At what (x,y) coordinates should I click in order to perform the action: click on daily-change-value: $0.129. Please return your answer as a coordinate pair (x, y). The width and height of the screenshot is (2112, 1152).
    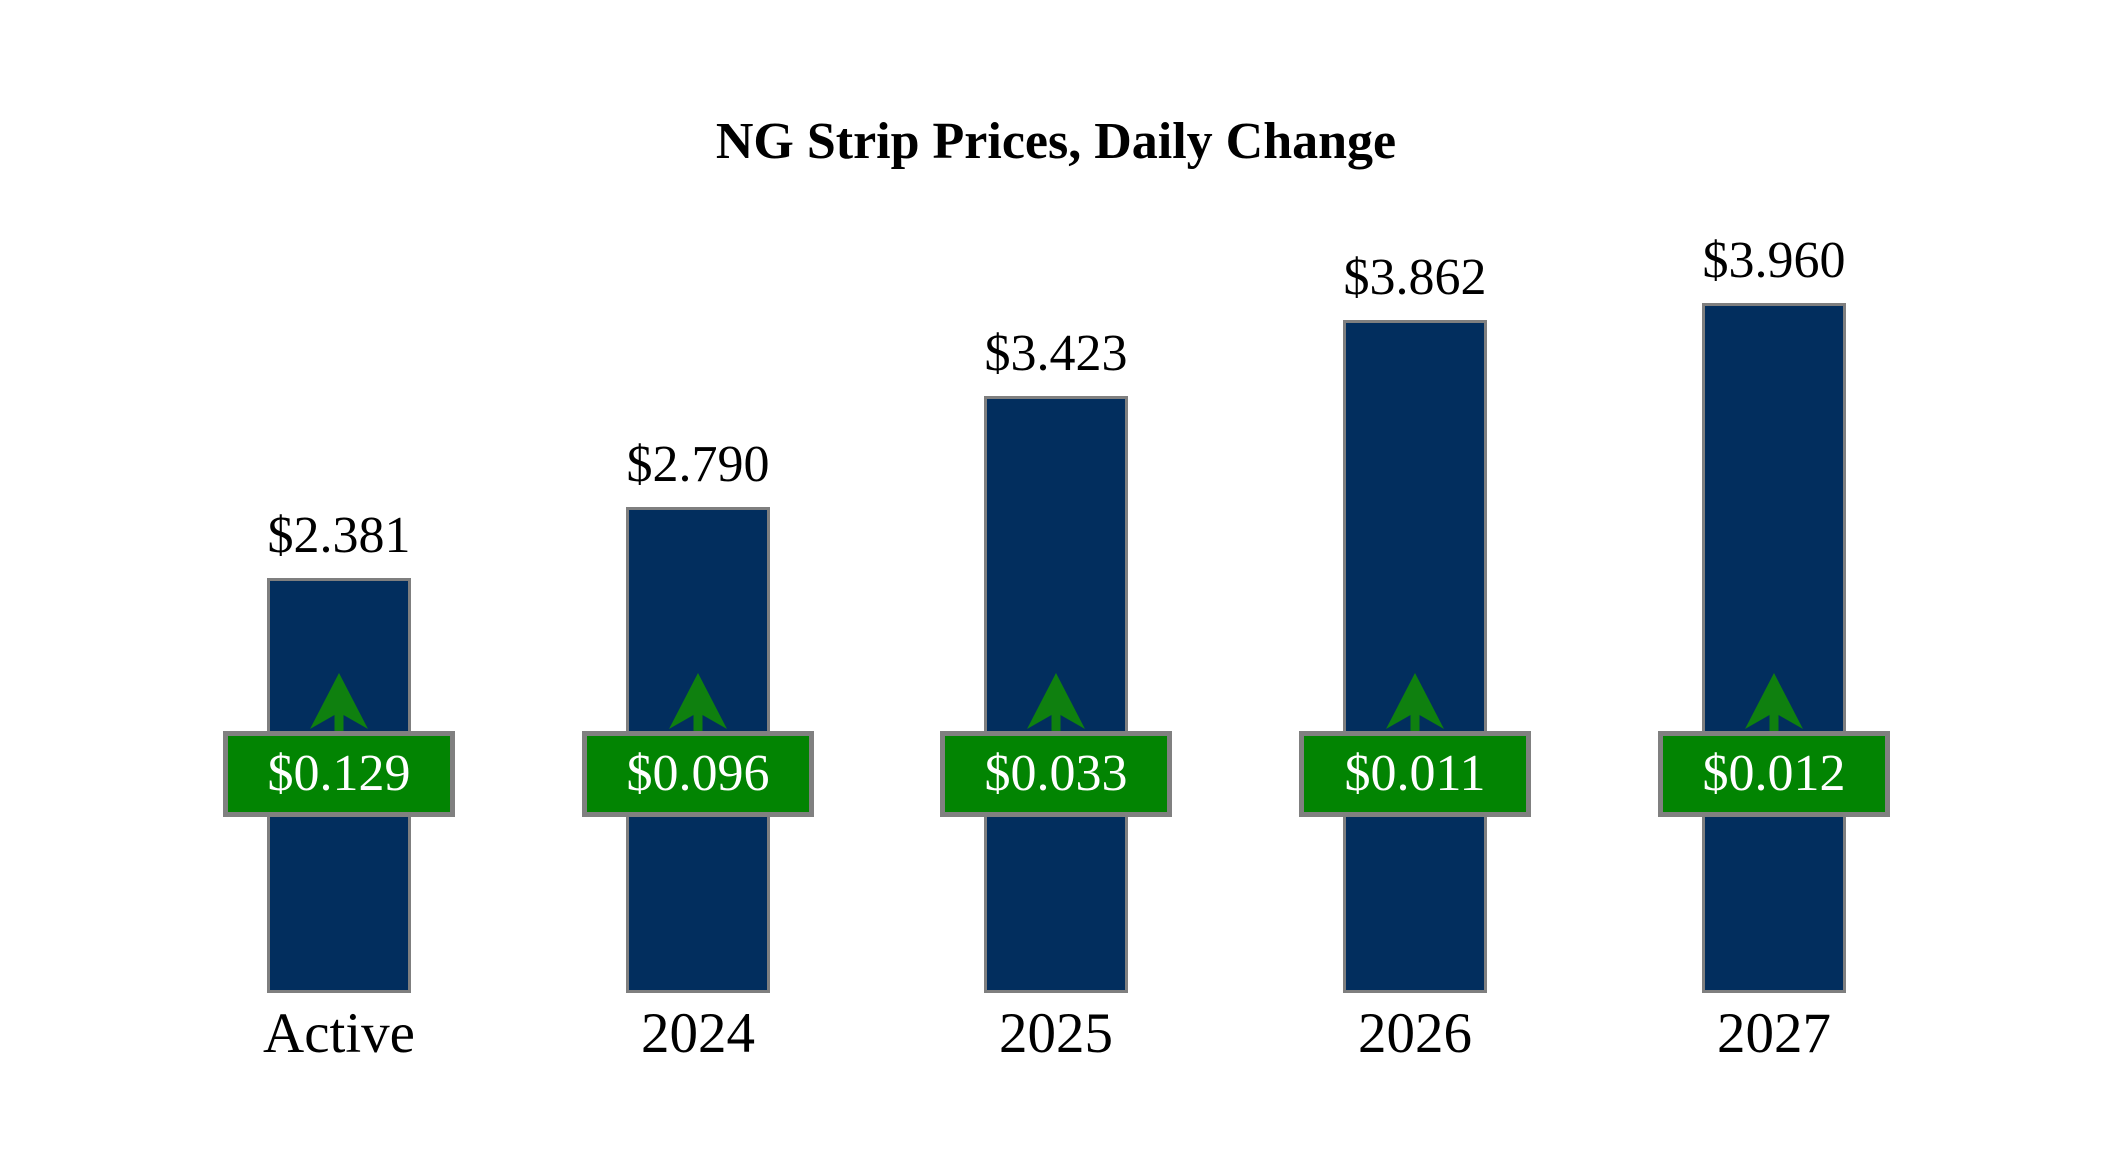
    Looking at the image, I should click on (339, 773).